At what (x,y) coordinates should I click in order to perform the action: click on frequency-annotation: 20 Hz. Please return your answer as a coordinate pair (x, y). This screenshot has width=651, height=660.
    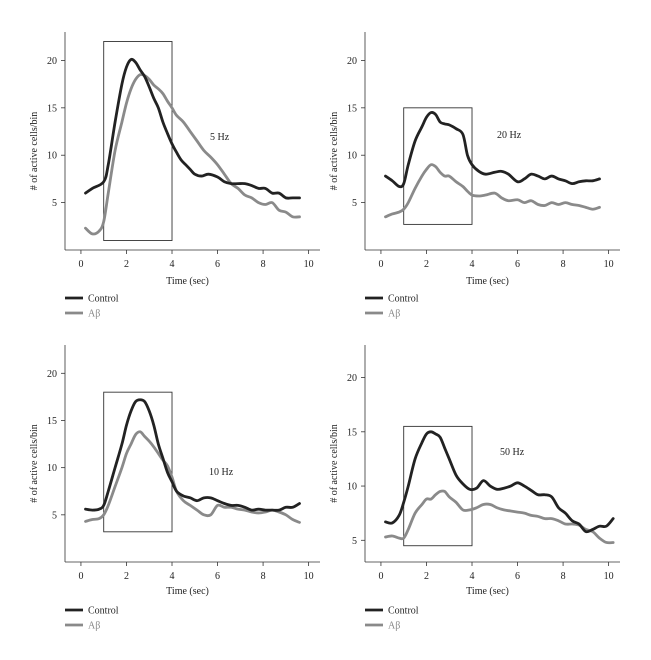
    Looking at the image, I should click on (509, 135).